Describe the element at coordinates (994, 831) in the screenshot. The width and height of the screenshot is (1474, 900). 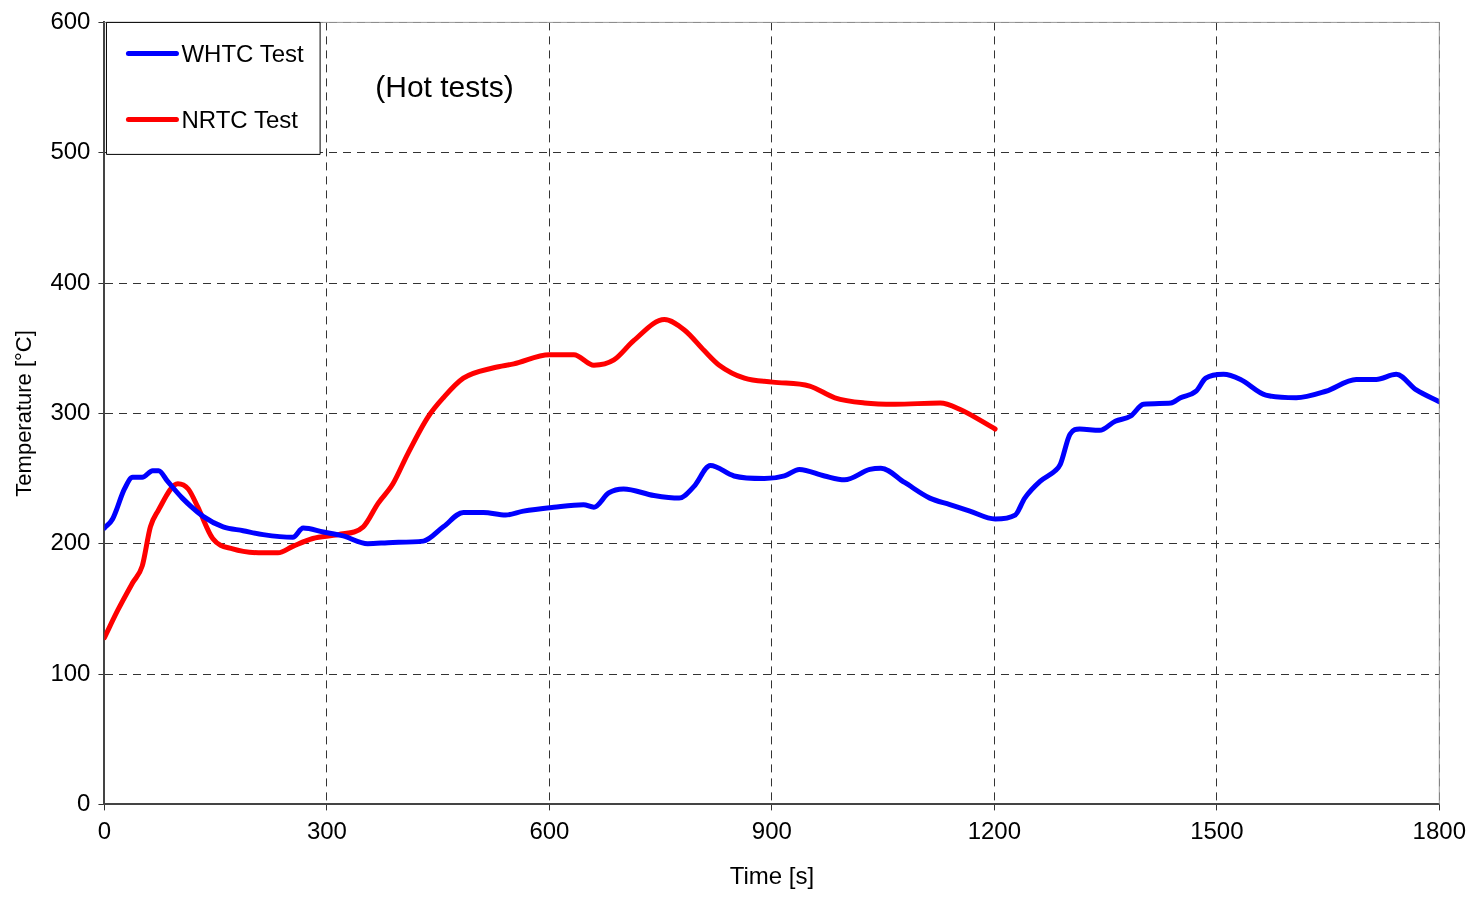
I see `x-tick-label: 1200` at that location.